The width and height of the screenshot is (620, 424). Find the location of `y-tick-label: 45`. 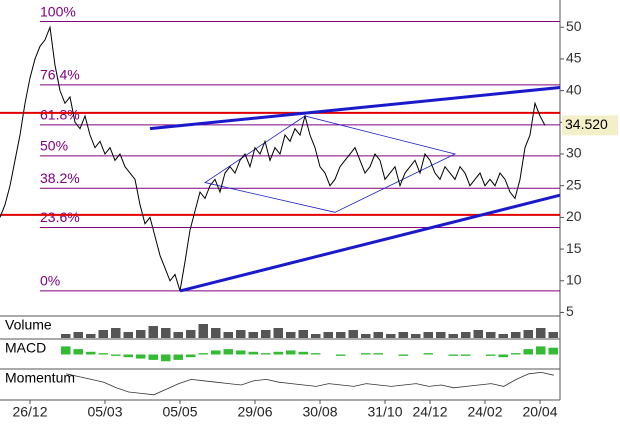

y-tick-label: 45 is located at coordinates (574, 58).